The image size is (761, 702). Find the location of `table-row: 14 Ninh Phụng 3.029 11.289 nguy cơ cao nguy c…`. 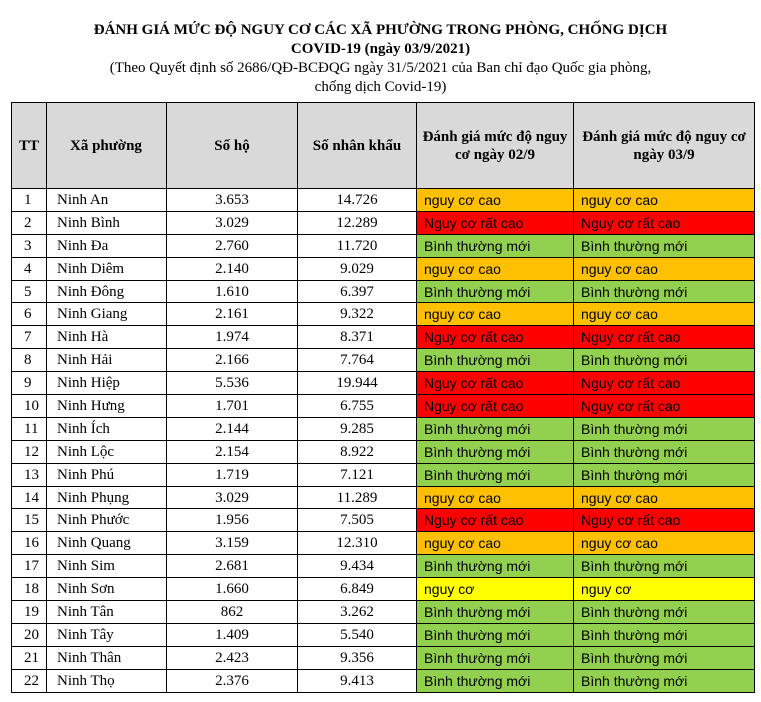

table-row: 14 Ninh Phụng 3.029 11.289 nguy cơ cao nguy c… is located at coordinates (383, 497).